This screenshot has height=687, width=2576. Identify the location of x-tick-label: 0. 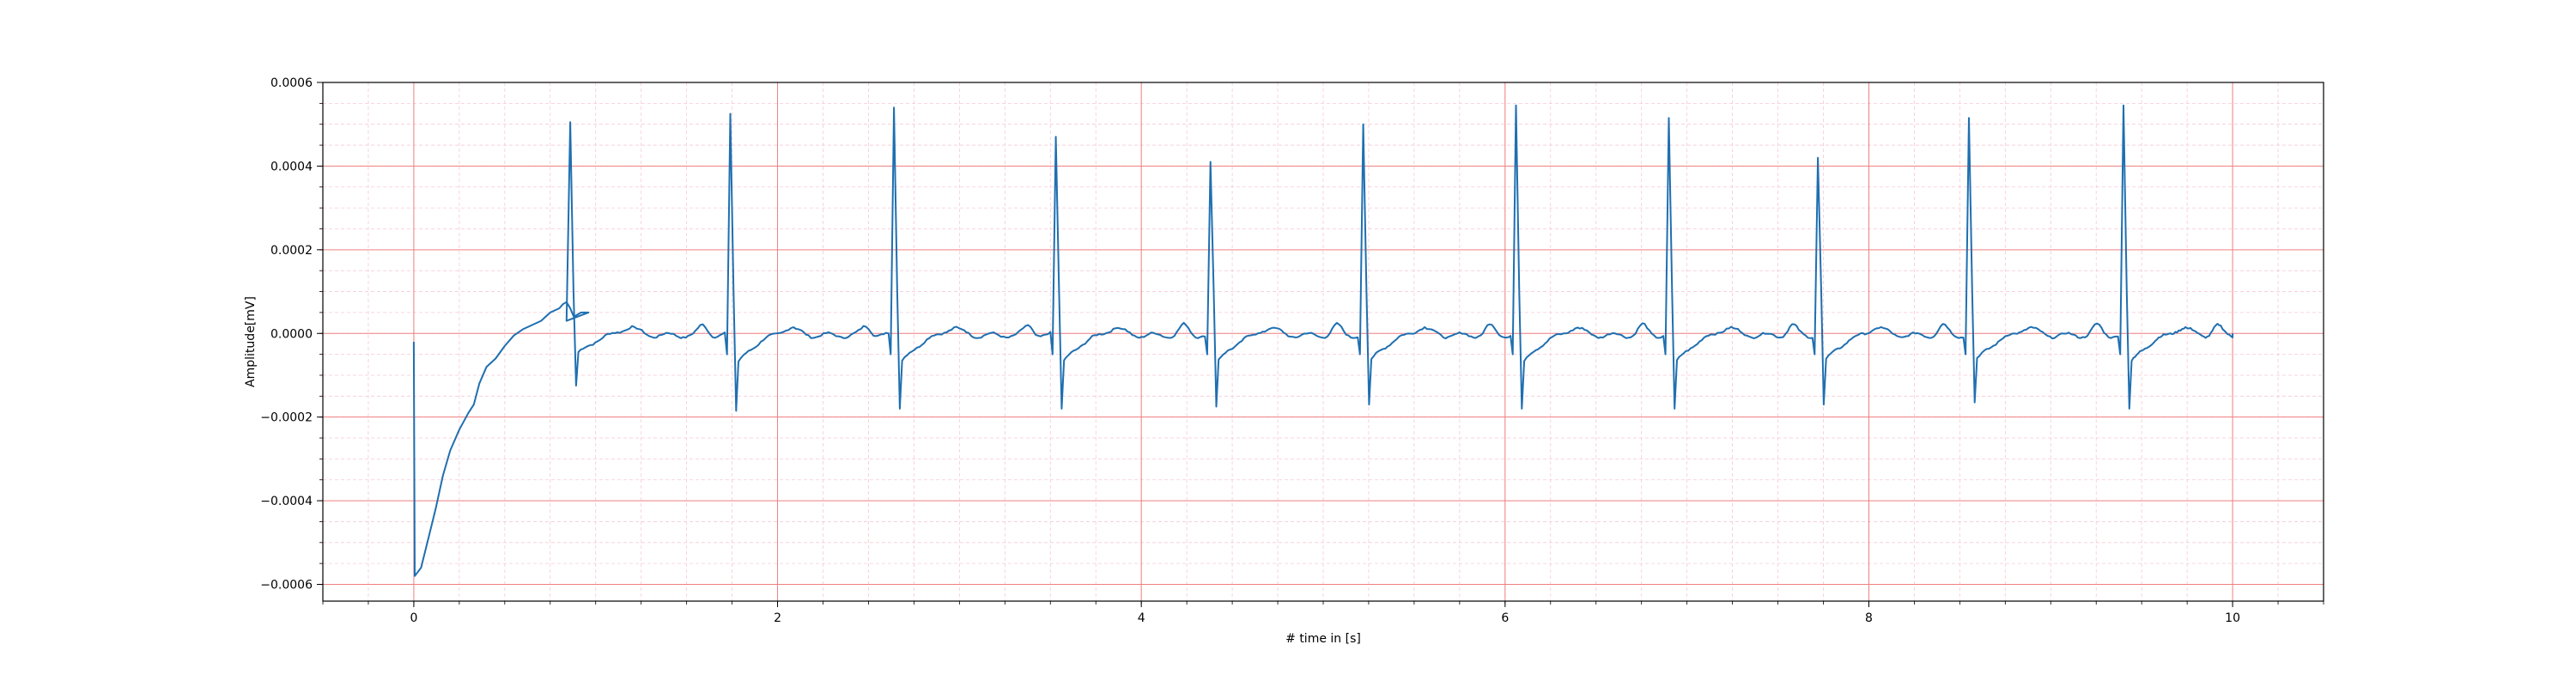
(413, 618).